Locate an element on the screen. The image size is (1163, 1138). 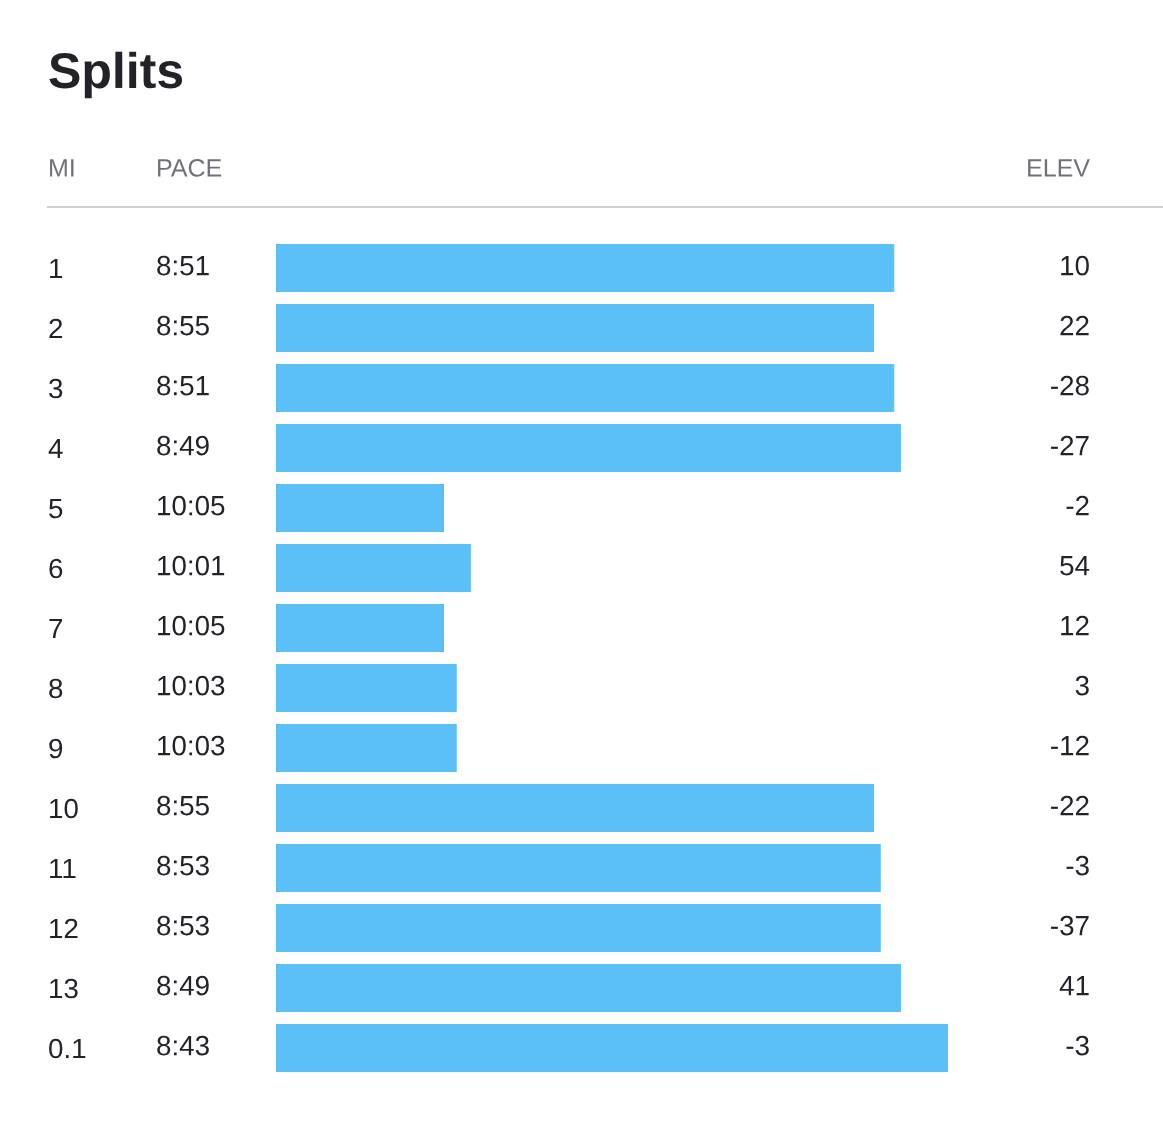
y-tick-label: 13 is located at coordinates (64, 988).